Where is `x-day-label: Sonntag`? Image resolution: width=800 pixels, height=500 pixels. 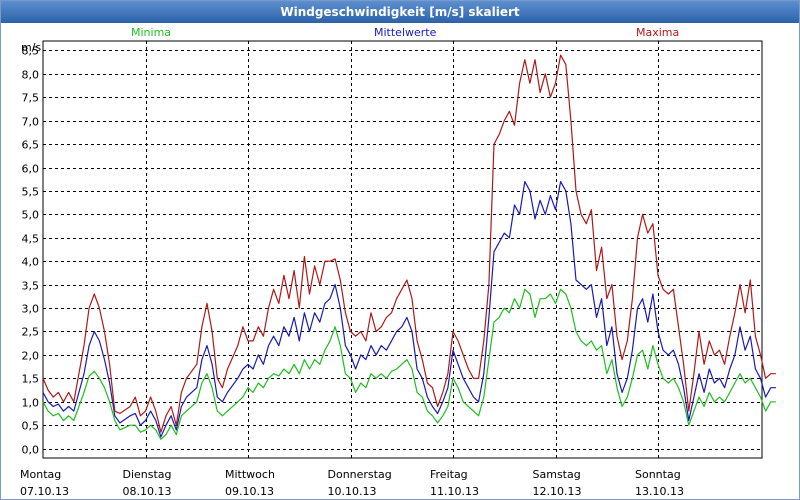 x-day-label: Sonntag is located at coordinates (658, 474).